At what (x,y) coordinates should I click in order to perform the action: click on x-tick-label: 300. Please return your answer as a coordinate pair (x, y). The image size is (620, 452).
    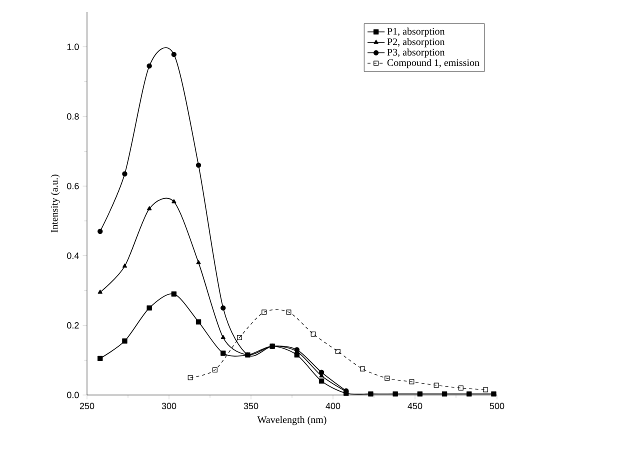
    Looking at the image, I should click on (169, 406).